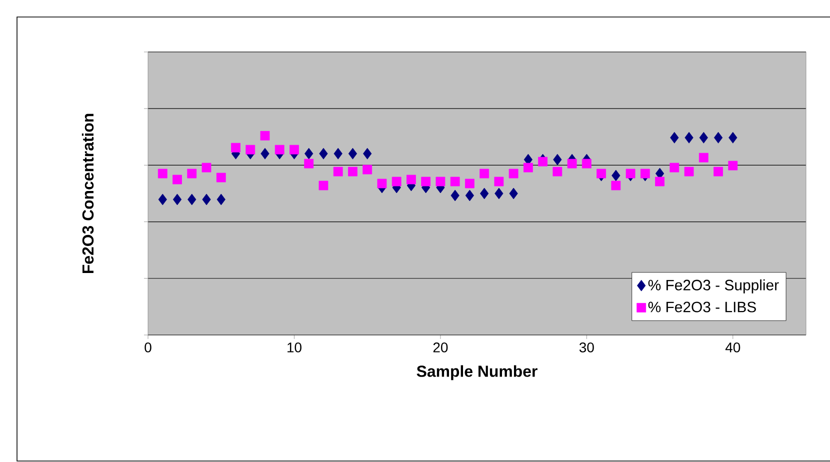 The height and width of the screenshot is (462, 830). What do you see at coordinates (148, 347) in the screenshot?
I see `x-tick-label: 0` at bounding box center [148, 347].